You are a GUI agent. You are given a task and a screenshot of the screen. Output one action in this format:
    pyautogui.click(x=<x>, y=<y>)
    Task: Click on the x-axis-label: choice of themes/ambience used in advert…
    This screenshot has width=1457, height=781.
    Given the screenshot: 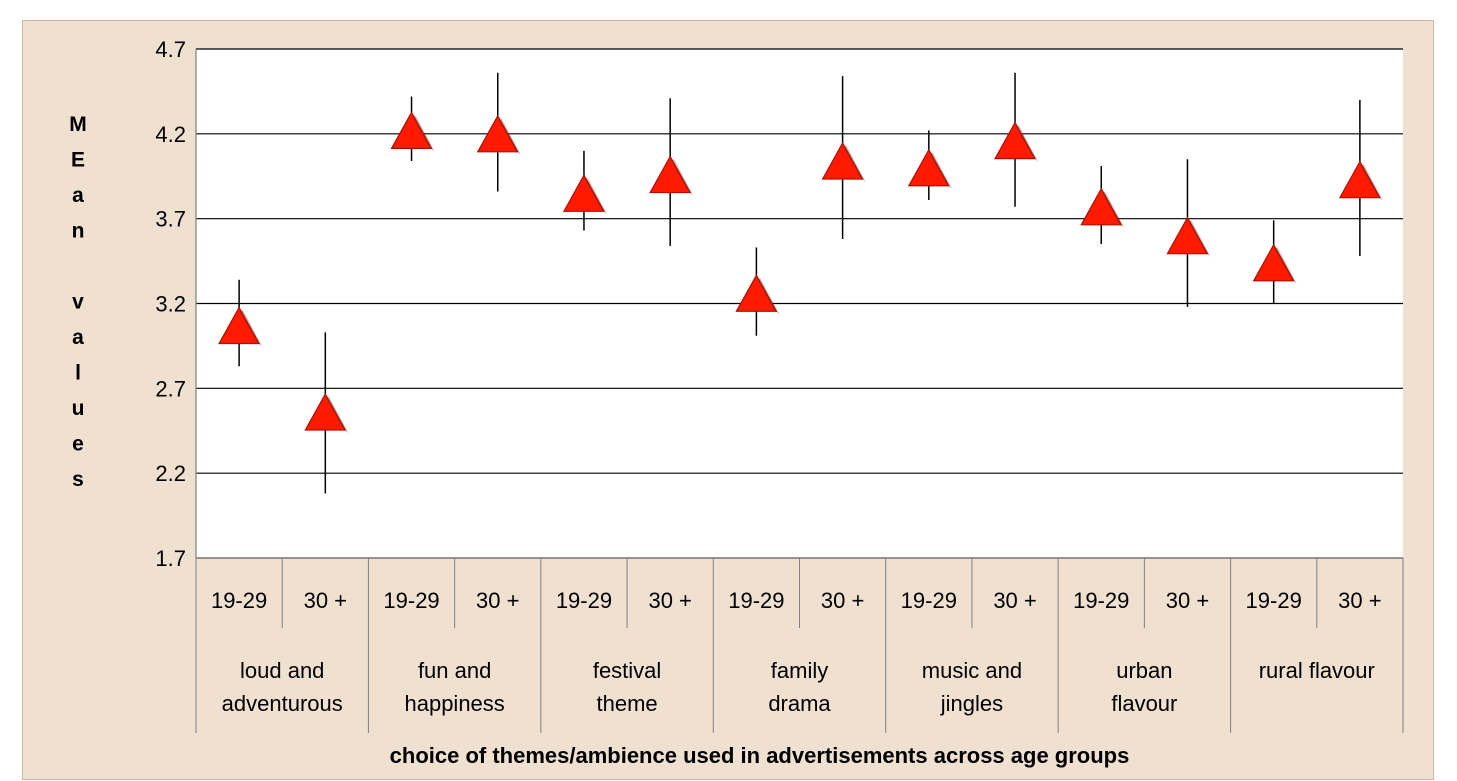 What is the action you would take?
    pyautogui.click(x=760, y=755)
    